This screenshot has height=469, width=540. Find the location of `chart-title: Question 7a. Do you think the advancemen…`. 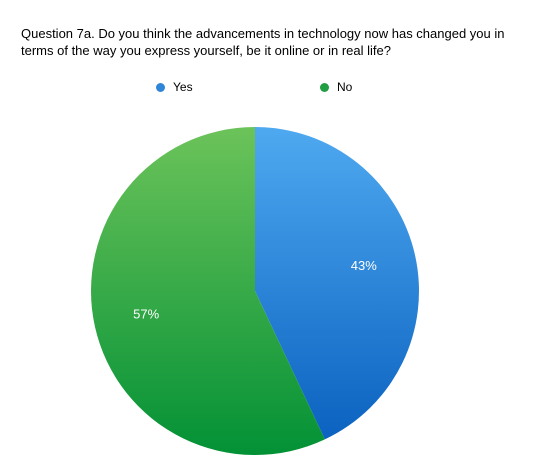

chart-title: Question 7a. Do you think the advancemen… is located at coordinates (263, 42).